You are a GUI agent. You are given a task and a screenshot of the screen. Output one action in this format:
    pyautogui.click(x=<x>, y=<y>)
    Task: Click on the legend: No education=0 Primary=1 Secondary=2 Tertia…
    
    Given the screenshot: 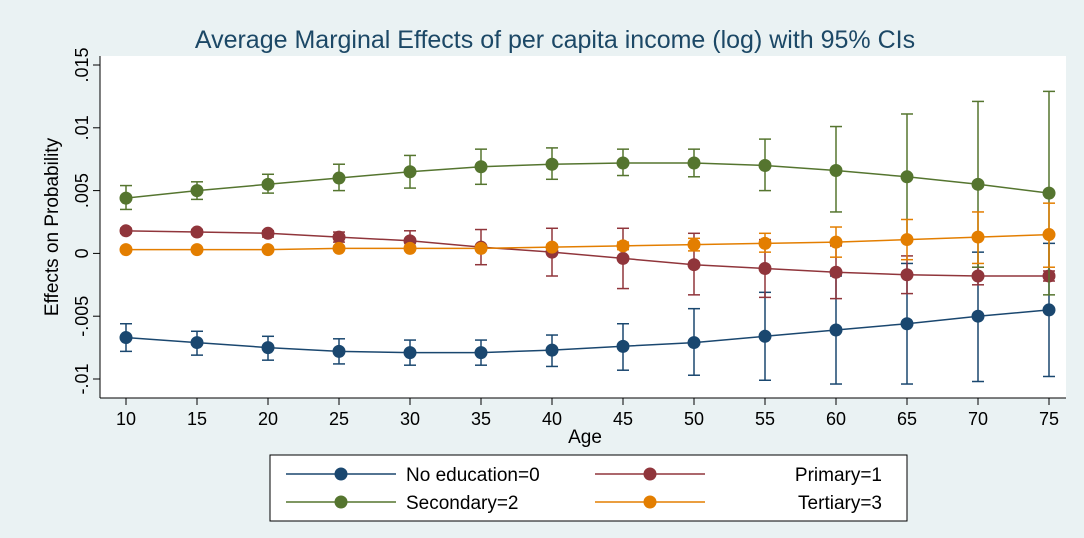 What is the action you would take?
    pyautogui.click(x=584, y=489)
    